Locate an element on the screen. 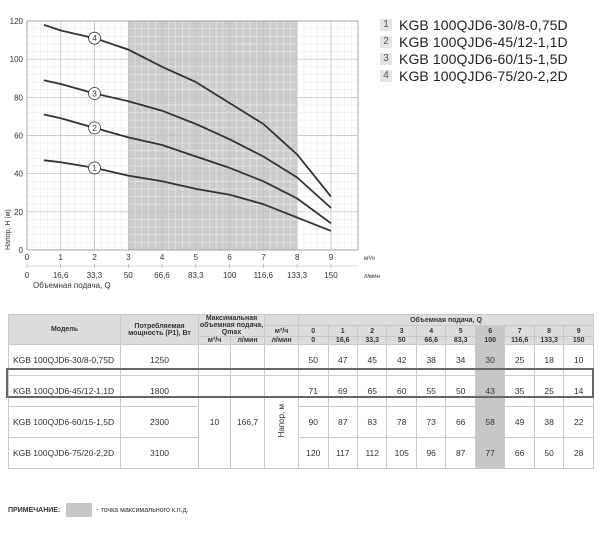 This screenshot has width=600, height=545. head-value-cell: 25 is located at coordinates (549, 391).